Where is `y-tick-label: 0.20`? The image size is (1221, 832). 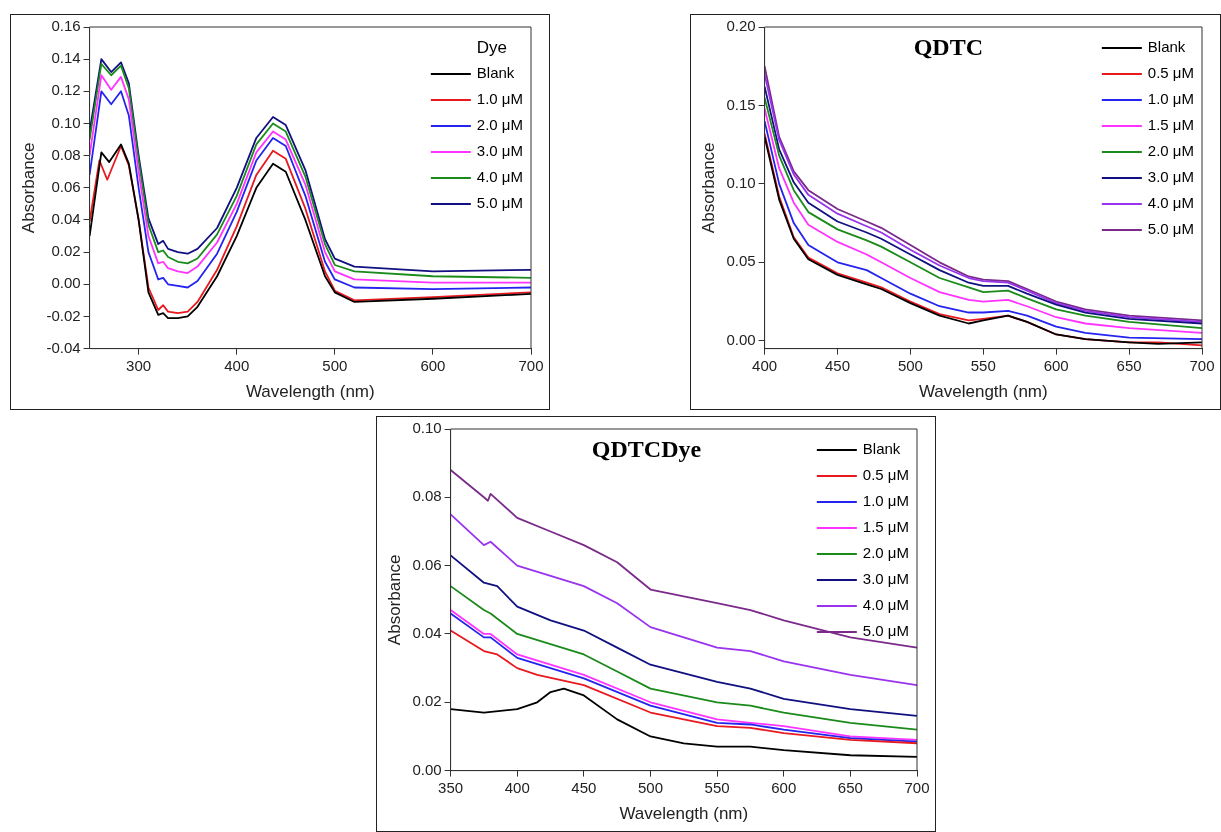
y-tick-label: 0.20 is located at coordinates (741, 26).